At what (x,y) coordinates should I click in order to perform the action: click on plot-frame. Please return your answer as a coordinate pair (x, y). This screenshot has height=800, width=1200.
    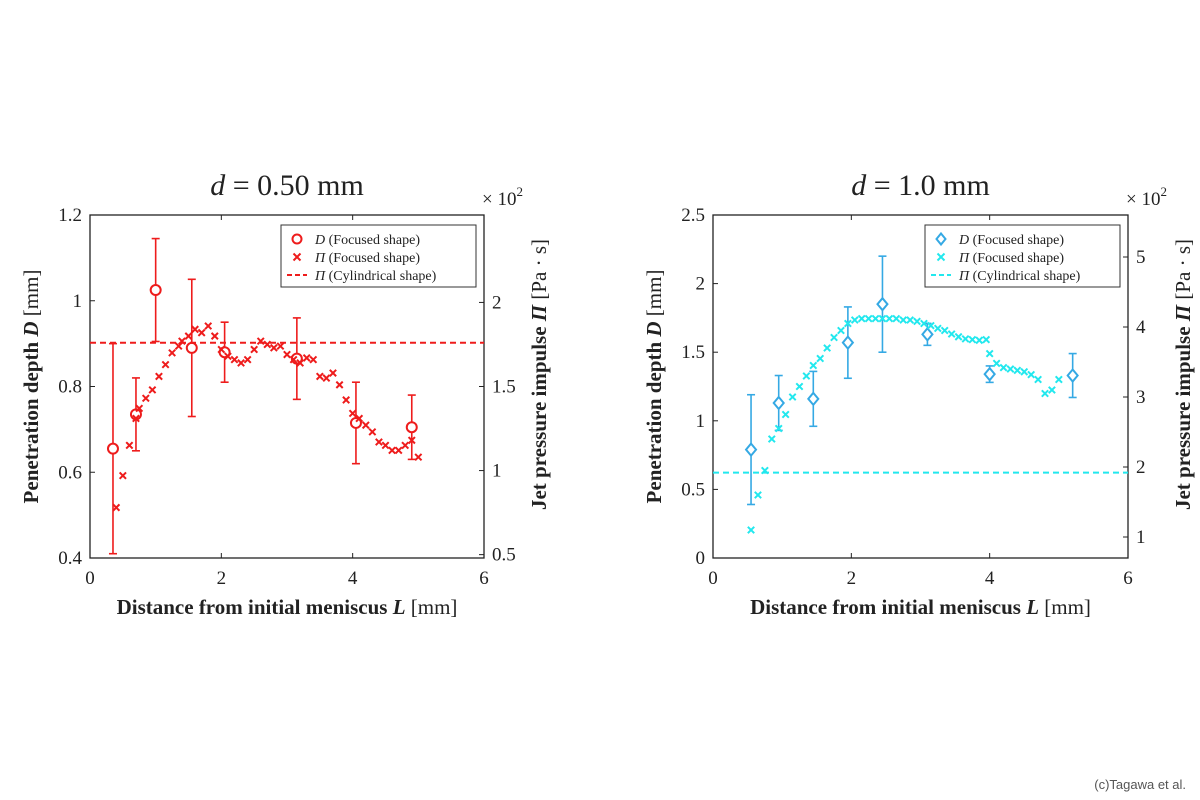
    Looking at the image, I should click on (920, 386).